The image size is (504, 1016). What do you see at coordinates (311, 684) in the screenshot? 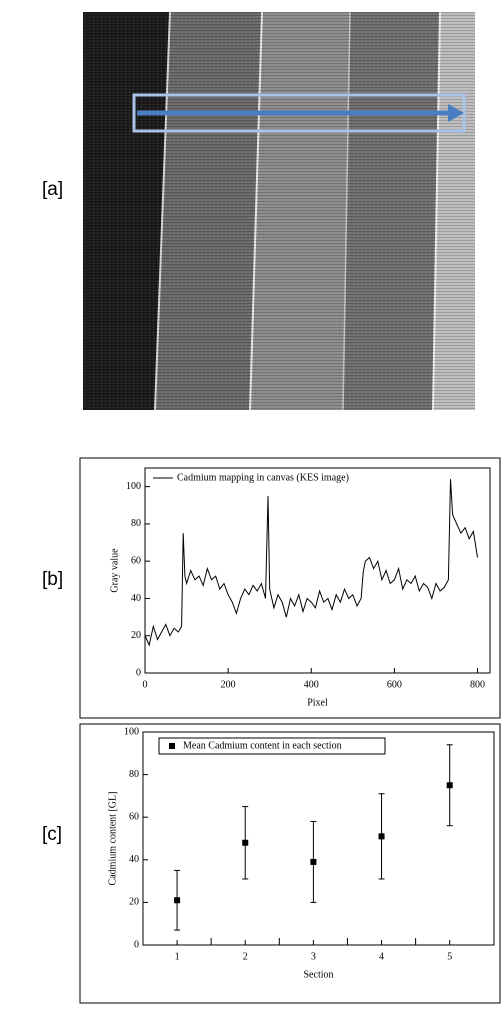
I see `x-tick-label: 400` at bounding box center [311, 684].